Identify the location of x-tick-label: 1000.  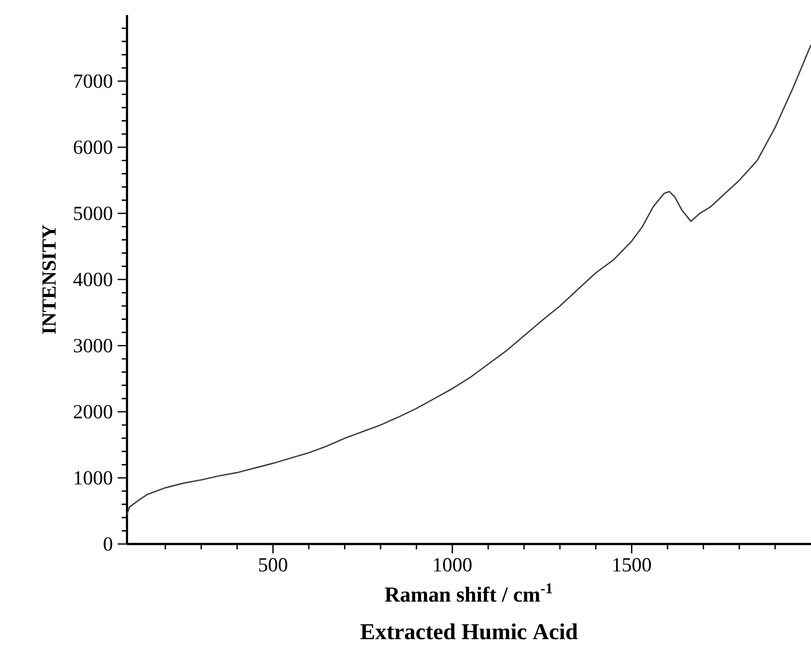
(453, 565).